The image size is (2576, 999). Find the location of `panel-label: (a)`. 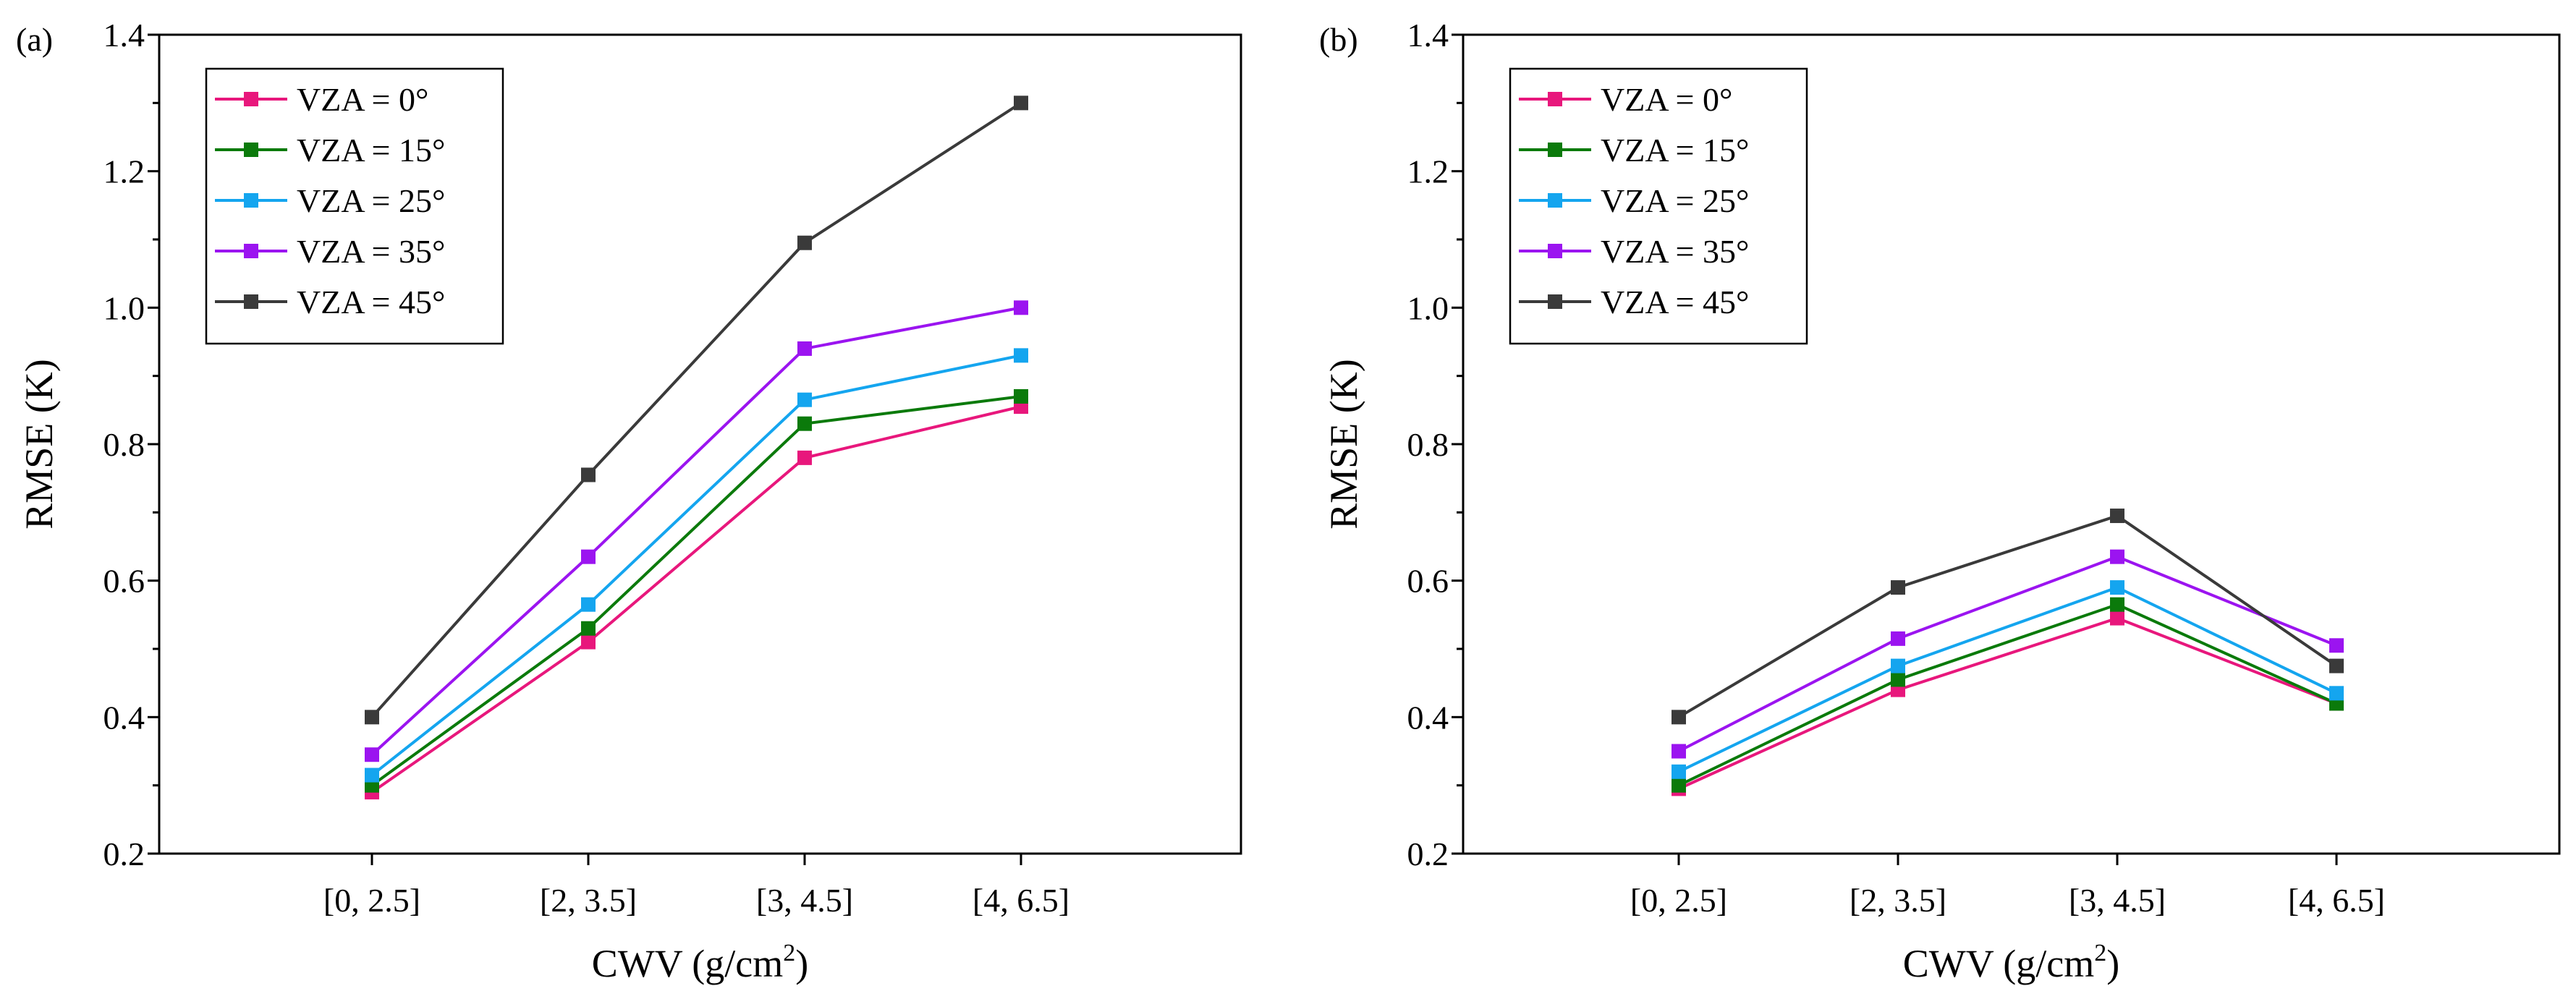

panel-label: (a) is located at coordinates (34, 39).